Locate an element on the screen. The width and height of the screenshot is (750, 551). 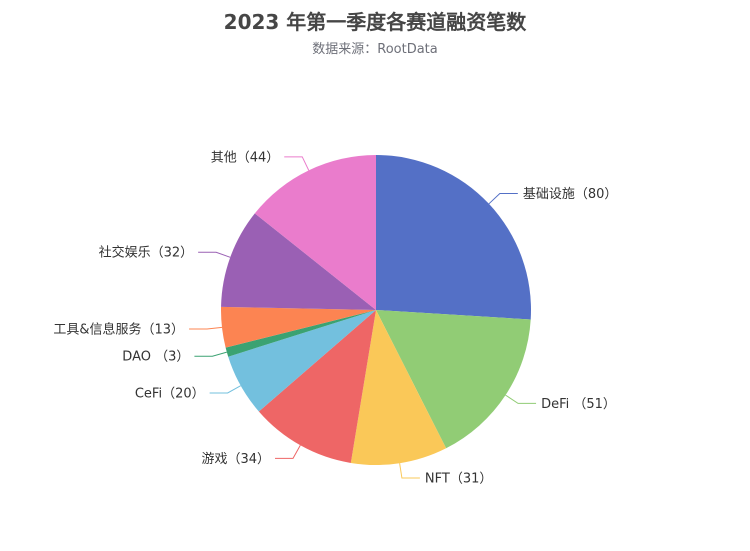
chart-subtitle: 数据来源：RootData is located at coordinates (375, 49).